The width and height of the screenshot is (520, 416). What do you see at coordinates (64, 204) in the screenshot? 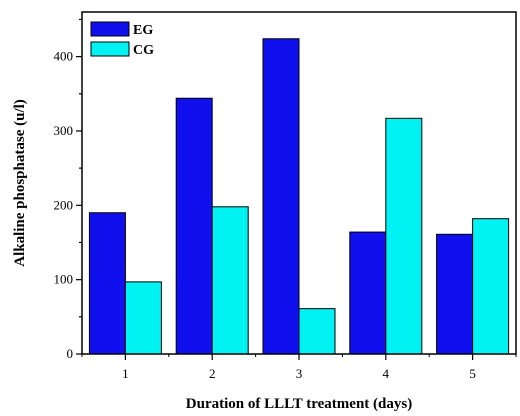
I see `y-tick-label: 200` at bounding box center [64, 204].